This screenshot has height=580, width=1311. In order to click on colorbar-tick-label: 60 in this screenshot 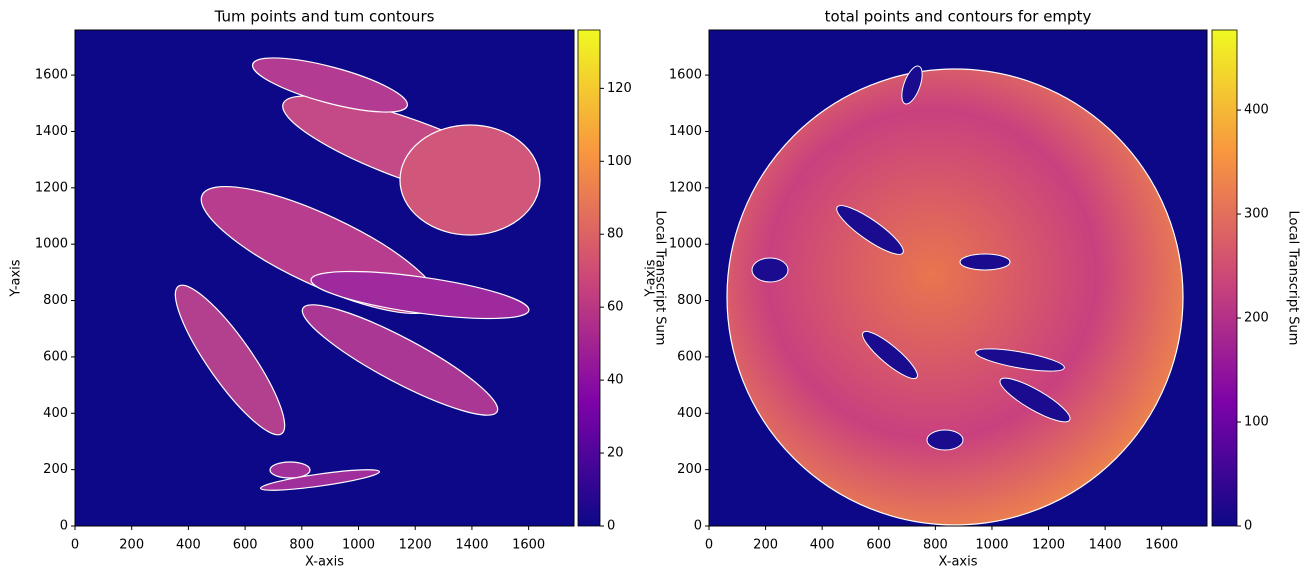, I will do `click(615, 307)`.